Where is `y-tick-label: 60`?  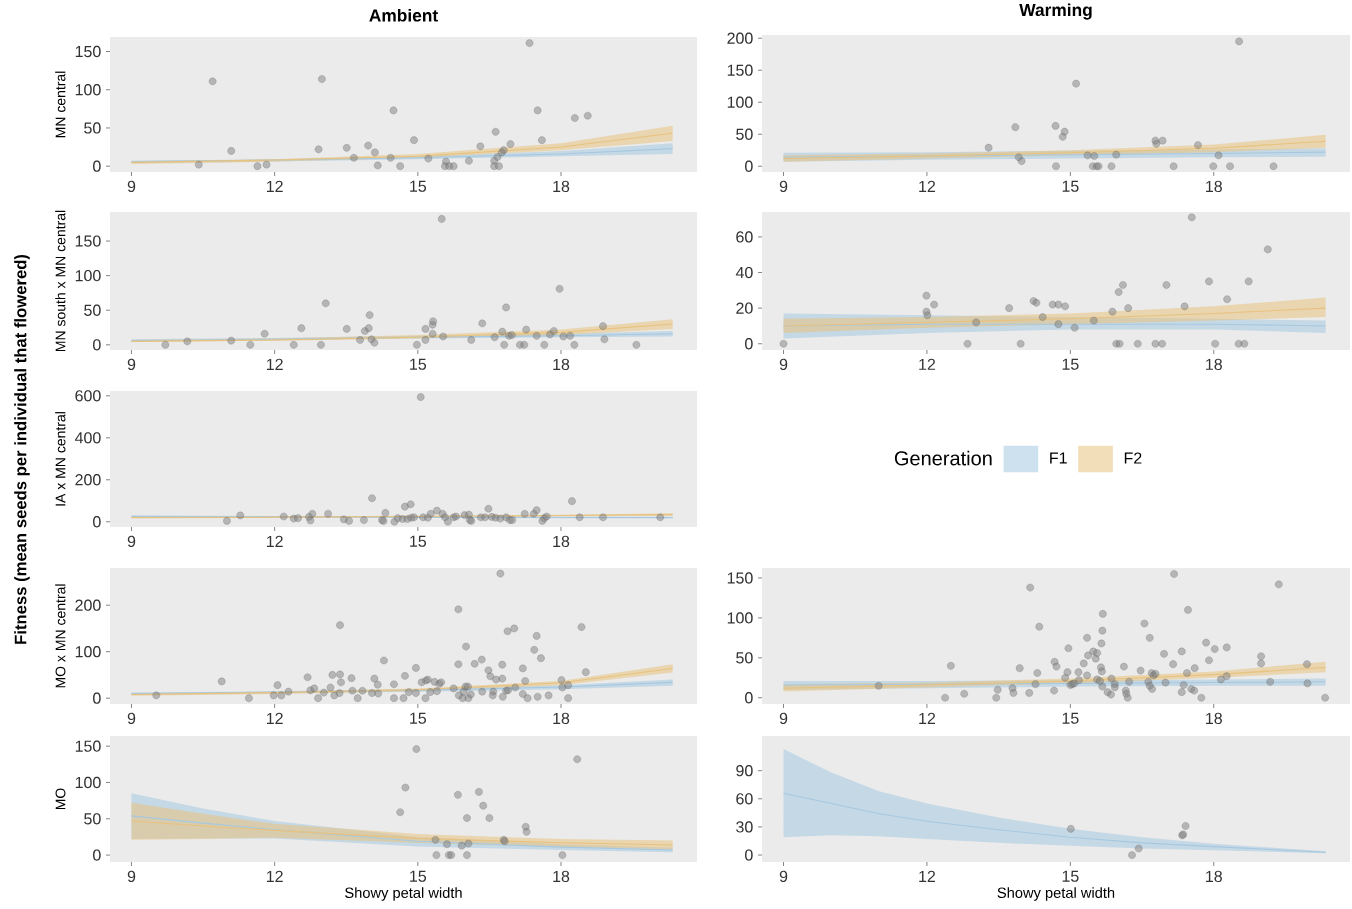
y-tick-label: 60 is located at coordinates (744, 237).